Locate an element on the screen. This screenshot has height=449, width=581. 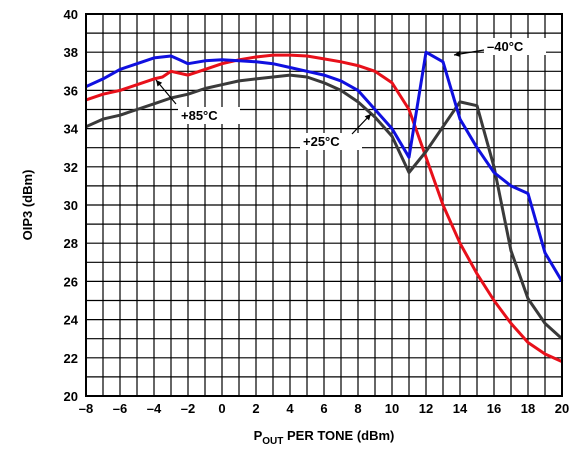
x-tick-label: 4 is located at coordinates (290, 408).